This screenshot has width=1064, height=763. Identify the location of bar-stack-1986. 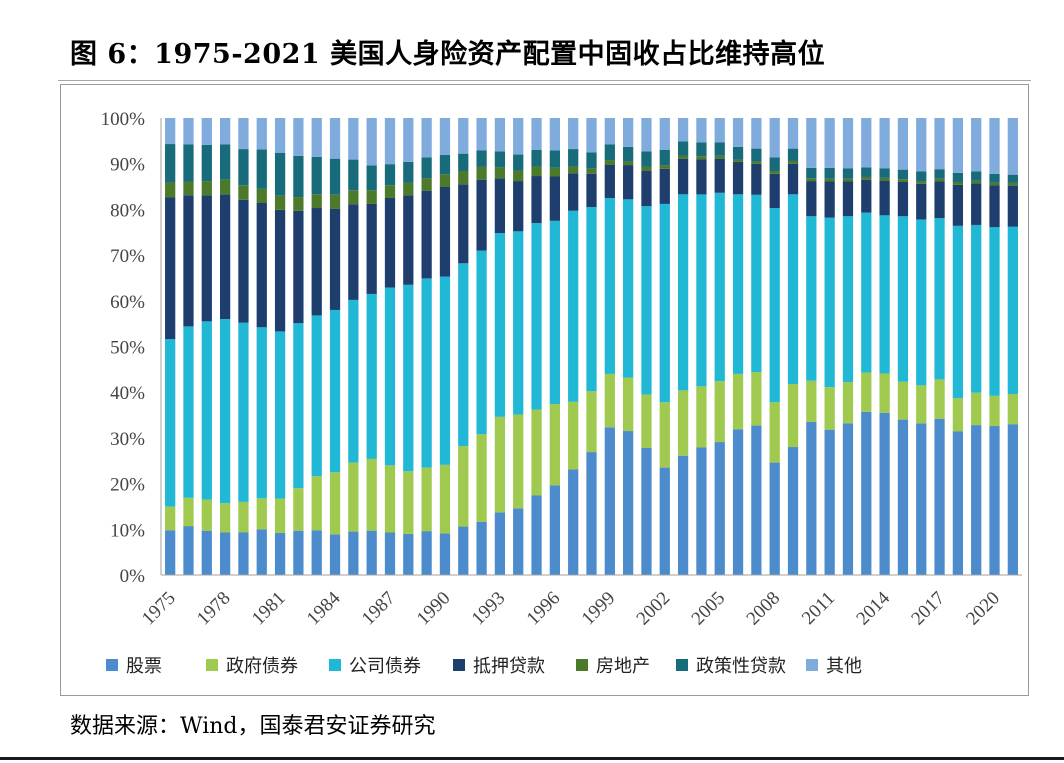
(371, 346).